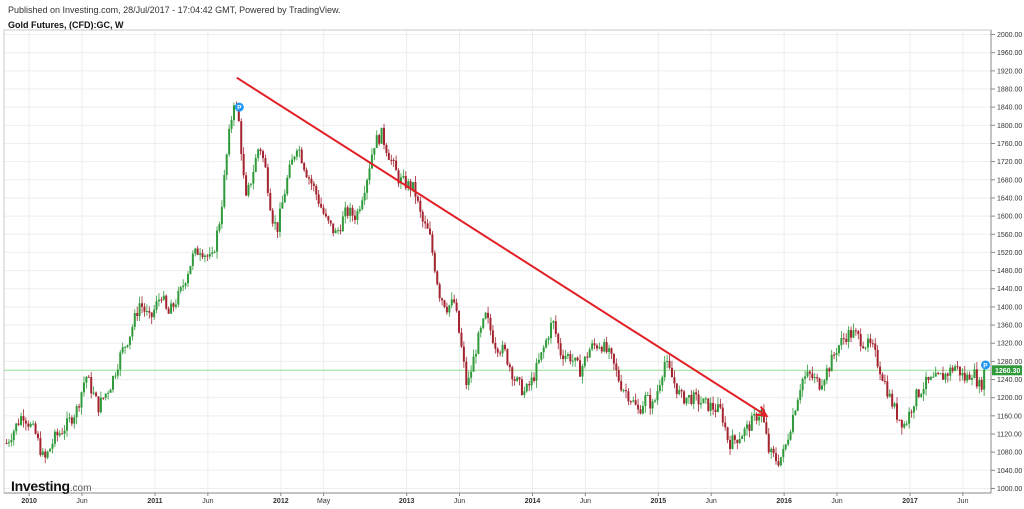 This screenshot has height=509, width=1024. Describe the element at coordinates (1009, 35) in the screenshot. I see `y-tick-label: 2000.00` at that location.